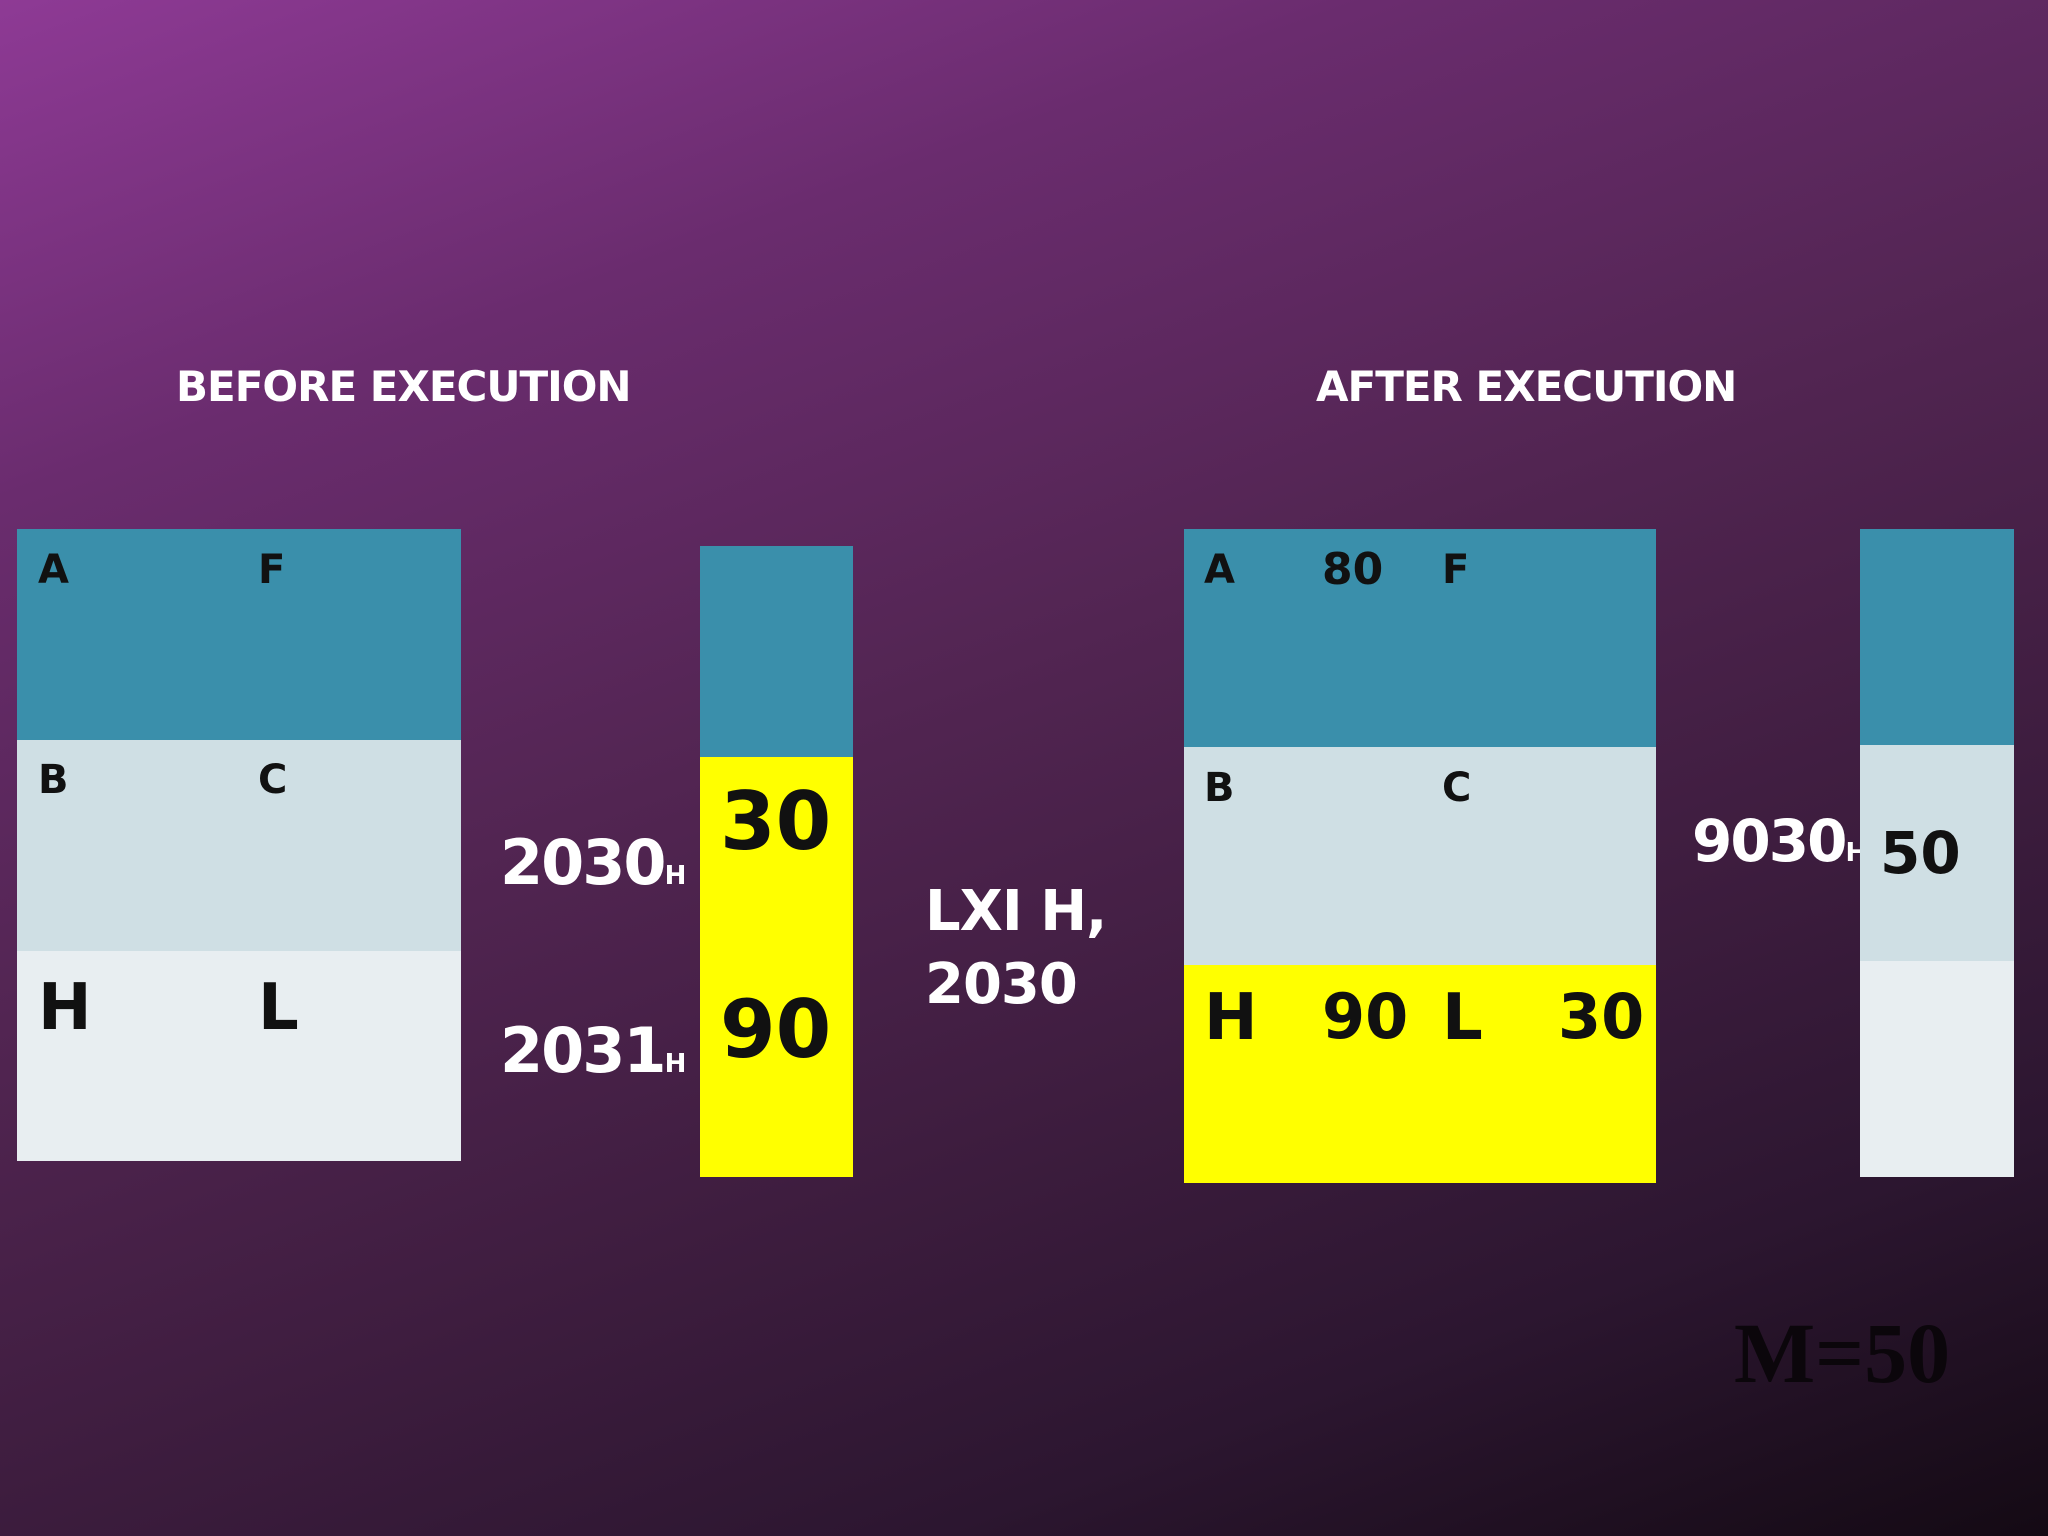  I want to click on after-memory-cell-bottom, so click(1937, 1069).